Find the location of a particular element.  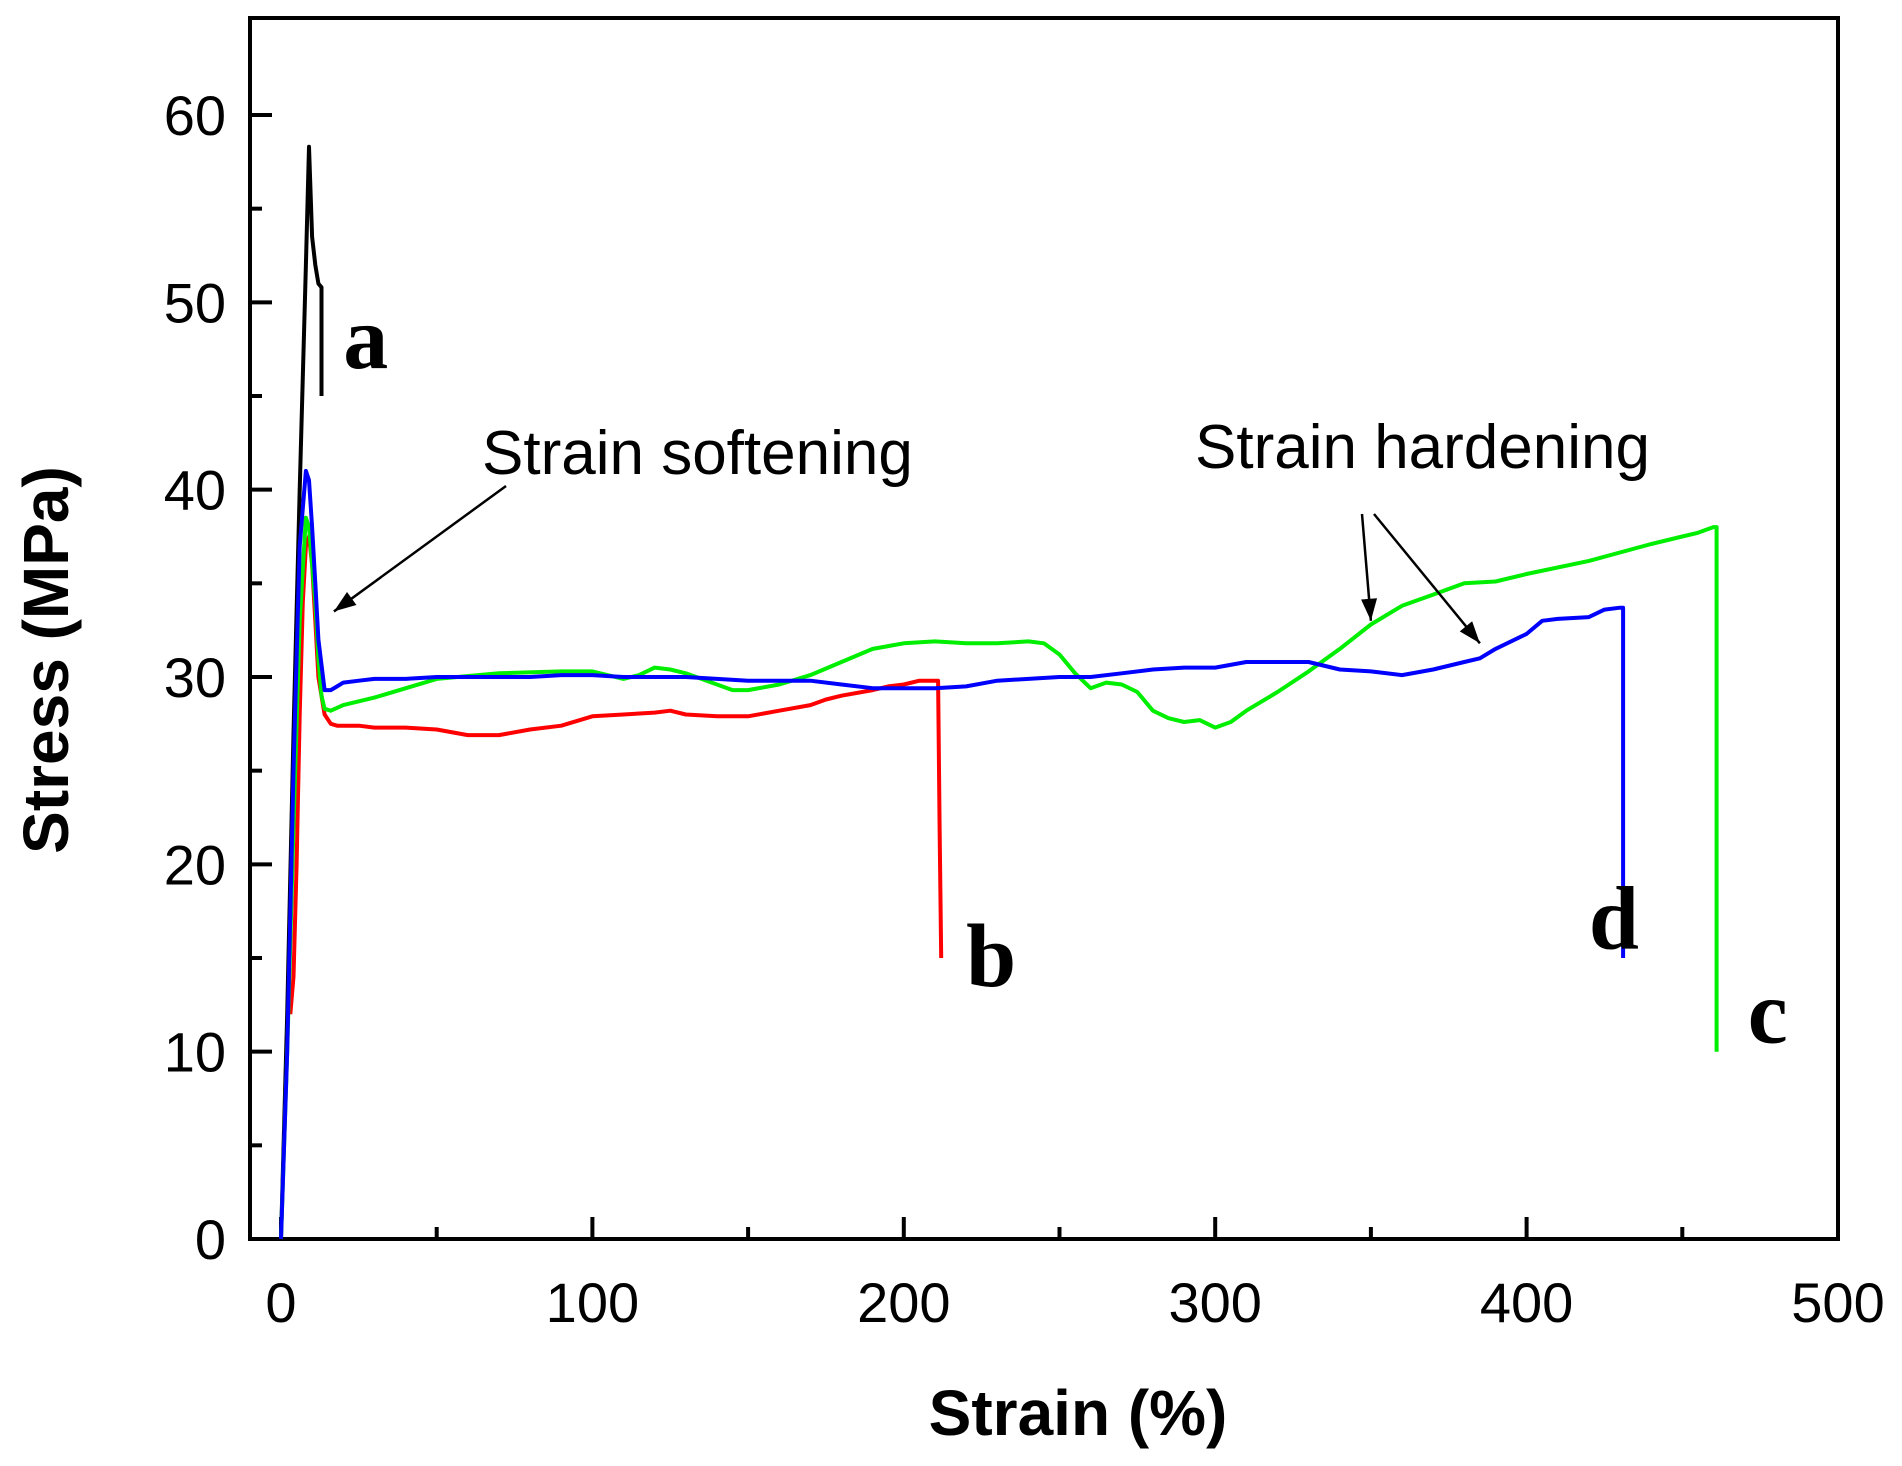

annotation-arrows is located at coordinates (907, 564).